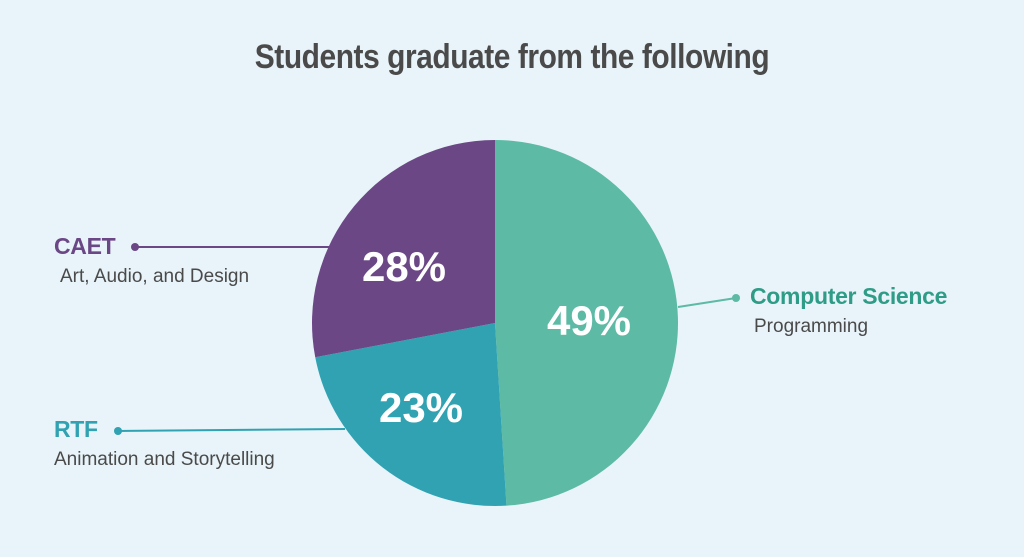  Describe the element at coordinates (76, 429) in the screenshot. I see `slice-name: RTF` at that location.